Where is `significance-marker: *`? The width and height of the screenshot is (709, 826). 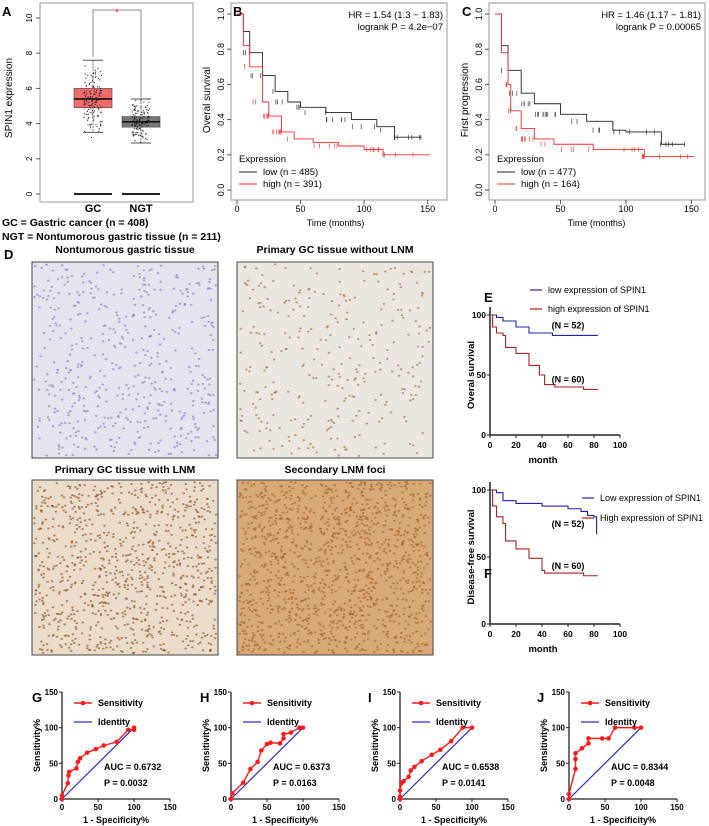 significance-marker: * is located at coordinates (117, 13).